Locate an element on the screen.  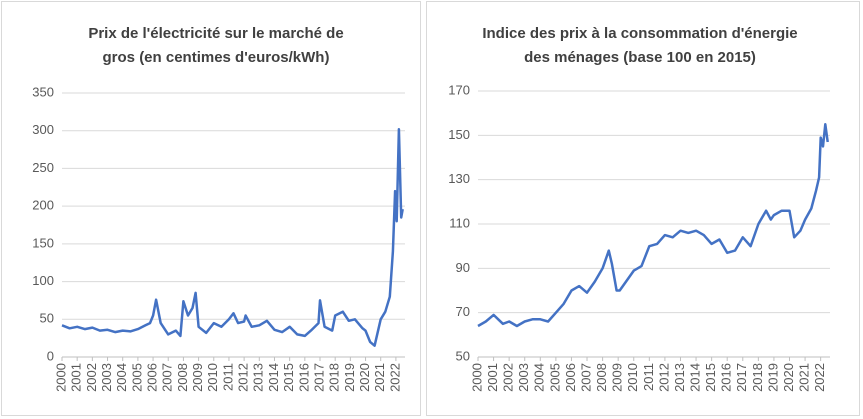
title-line: Prix de l'électricité sur le marché de is located at coordinates (215, 33).